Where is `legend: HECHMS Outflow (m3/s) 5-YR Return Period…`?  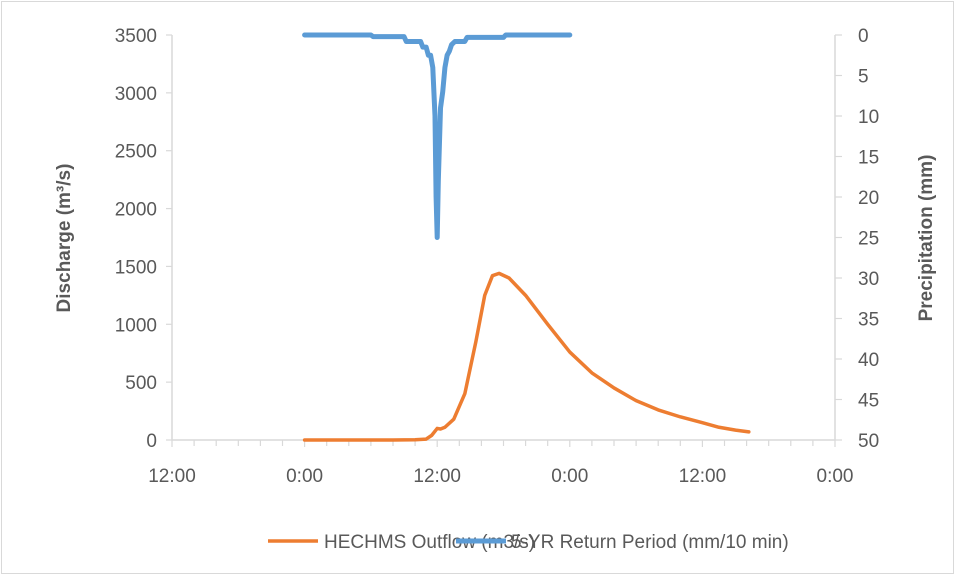 legend: HECHMS Outflow (m3/s) 5-YR Return Period… is located at coordinates (528, 542).